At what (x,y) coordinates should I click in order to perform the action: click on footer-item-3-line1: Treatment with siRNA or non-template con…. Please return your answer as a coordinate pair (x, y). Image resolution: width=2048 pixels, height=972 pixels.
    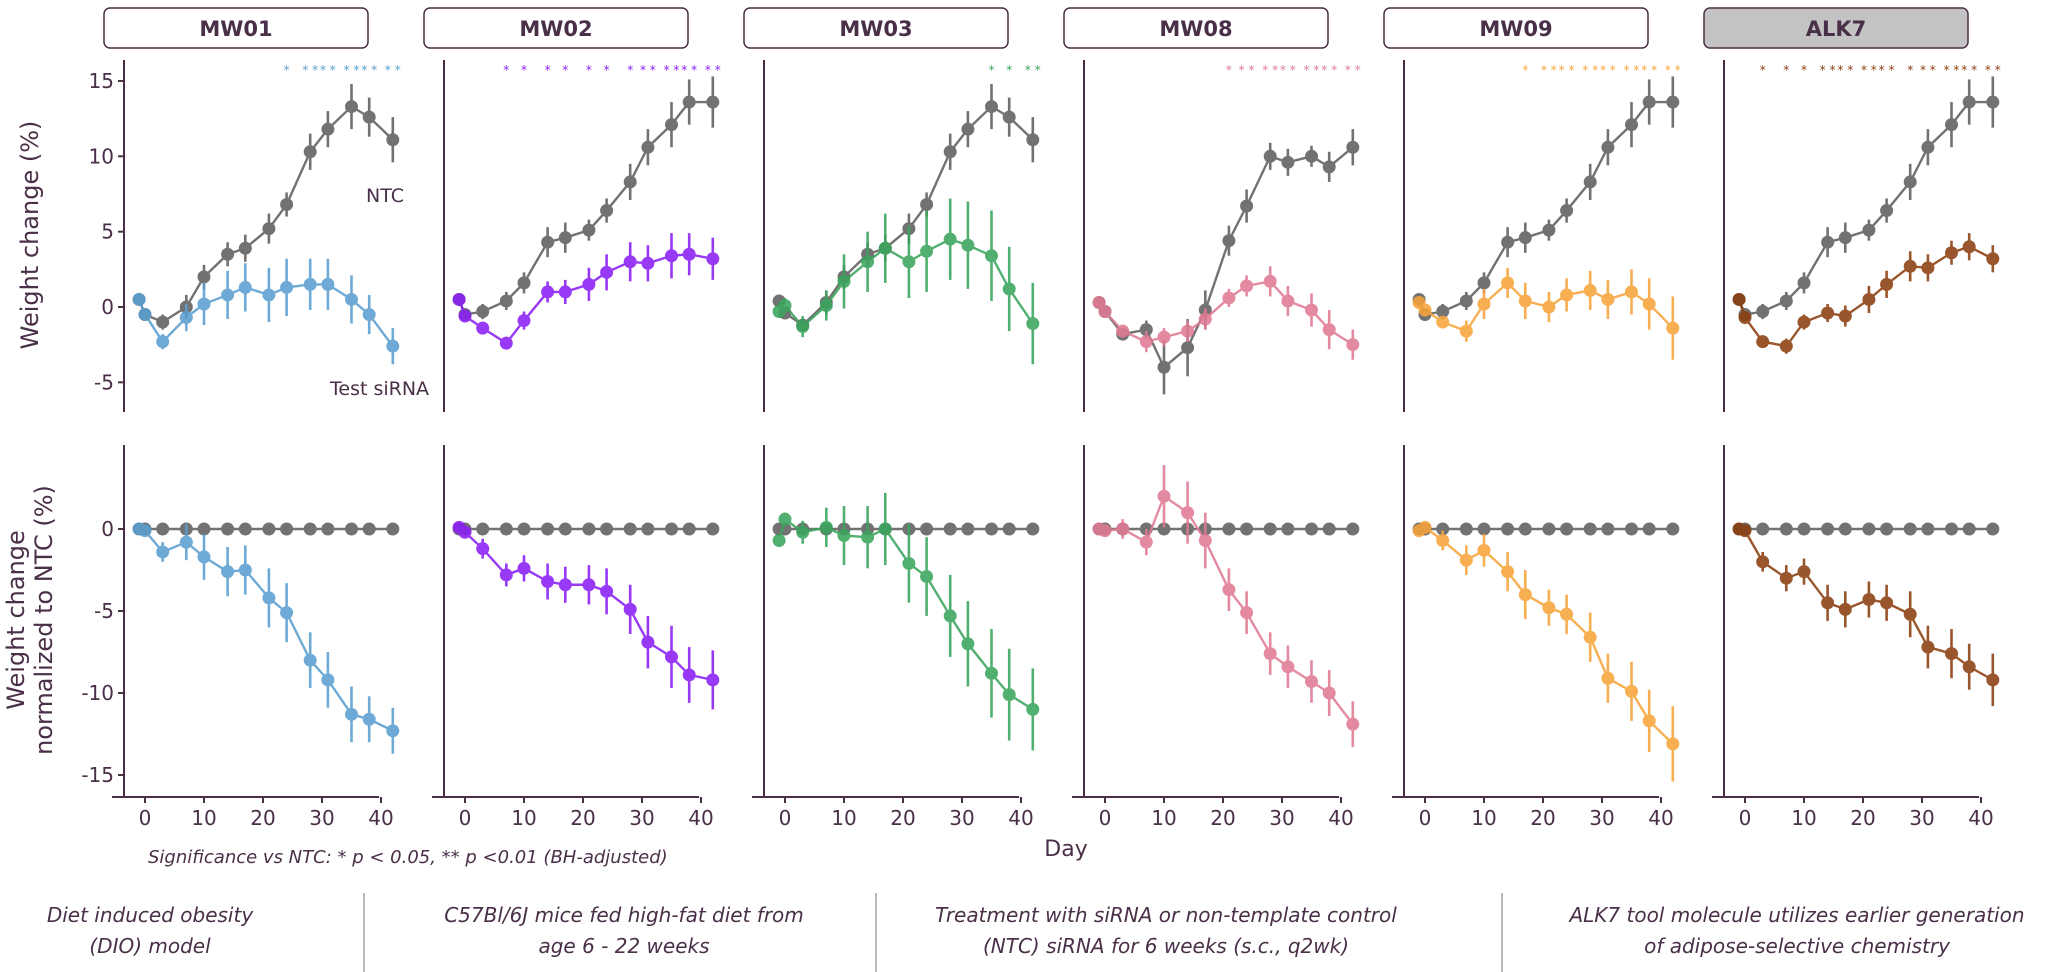
    Looking at the image, I should click on (1166, 915).